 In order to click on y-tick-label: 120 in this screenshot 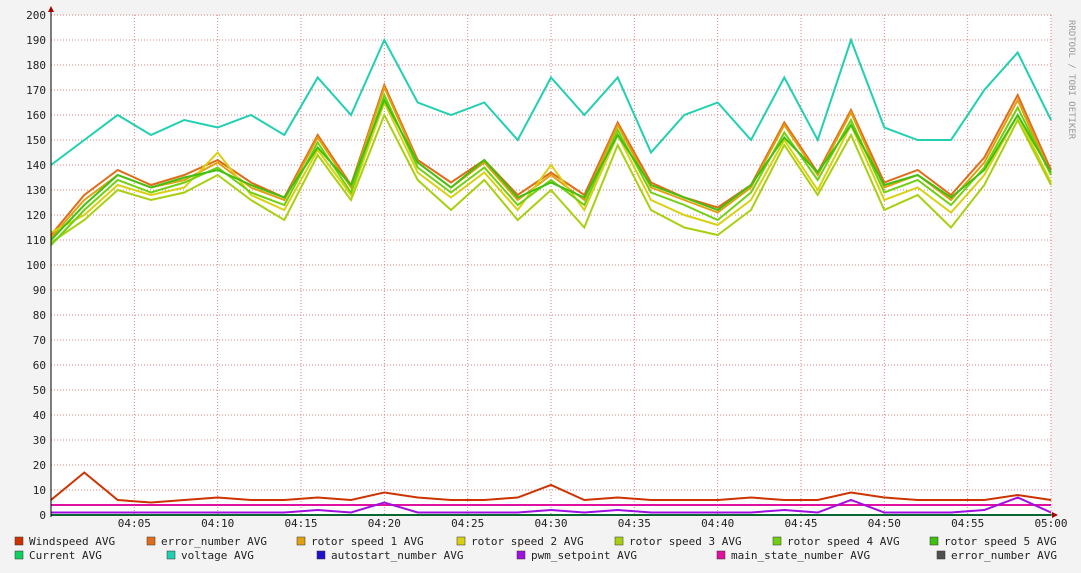, I will do `click(36, 215)`.